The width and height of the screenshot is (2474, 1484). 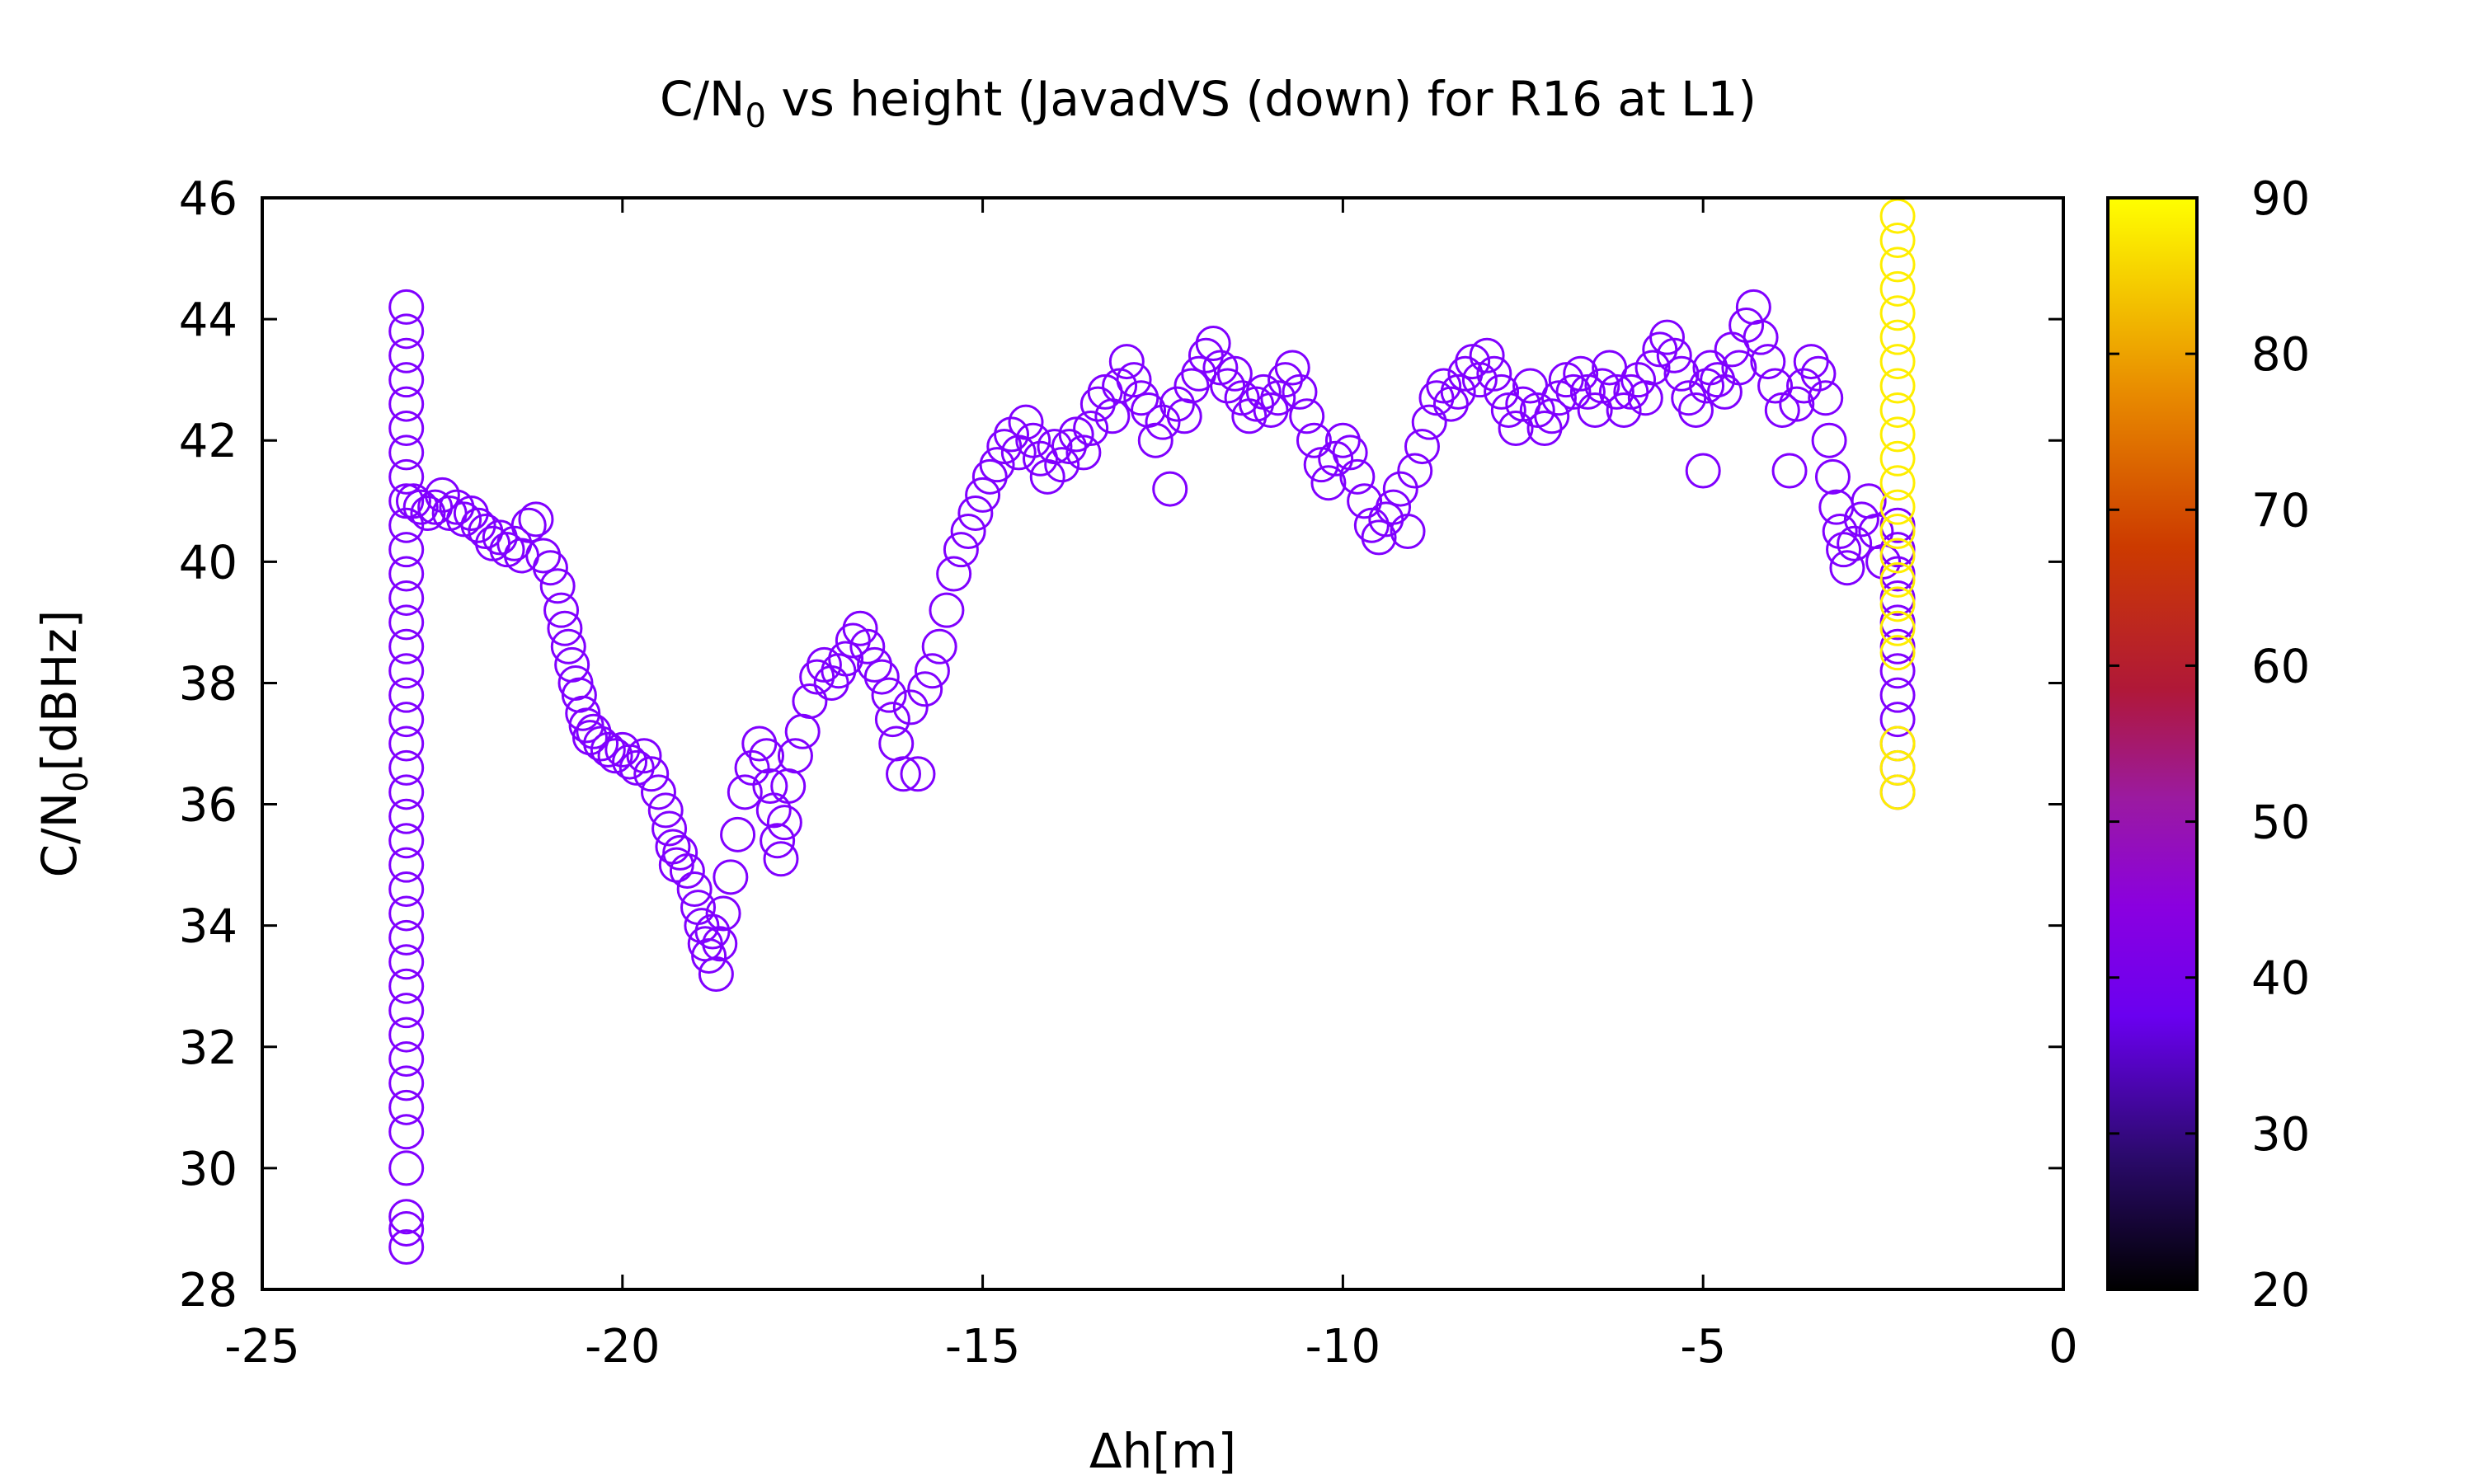 What do you see at coordinates (622, 1347) in the screenshot?
I see `x-tick-label: -20` at bounding box center [622, 1347].